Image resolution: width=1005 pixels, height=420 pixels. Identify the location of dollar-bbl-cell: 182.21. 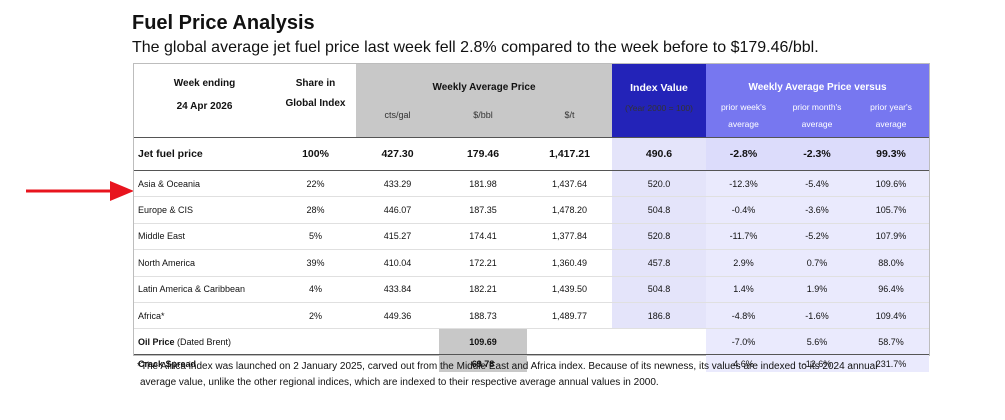
(483, 289).